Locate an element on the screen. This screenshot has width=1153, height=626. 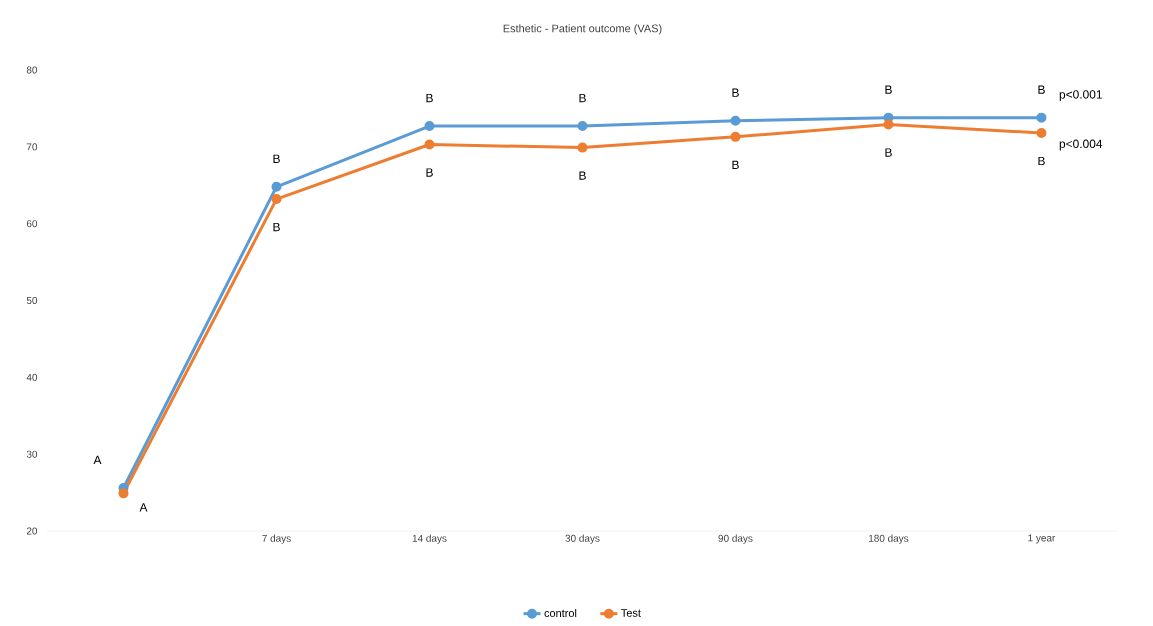
y-tick-label: 50 is located at coordinates (32, 300).